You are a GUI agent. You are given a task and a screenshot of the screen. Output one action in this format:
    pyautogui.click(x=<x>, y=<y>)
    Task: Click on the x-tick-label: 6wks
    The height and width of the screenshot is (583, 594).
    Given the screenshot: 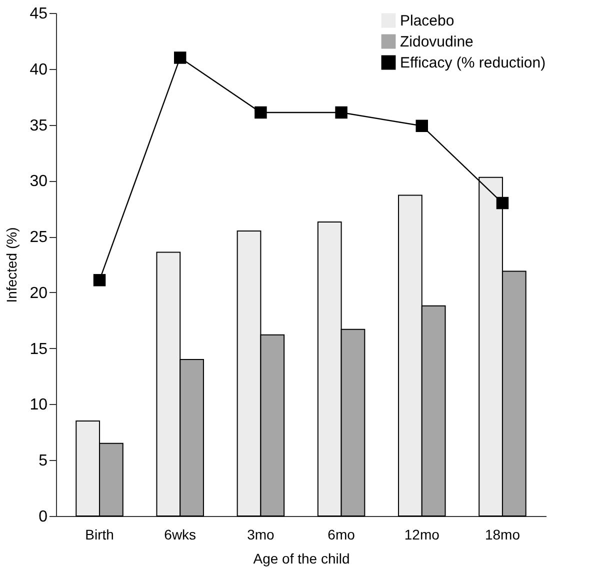 What is the action you would take?
    pyautogui.click(x=180, y=534)
    